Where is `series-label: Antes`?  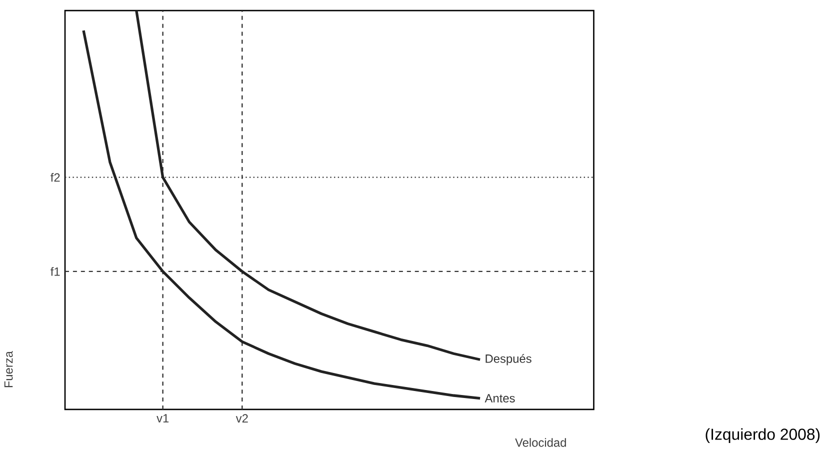
series-label: Antes is located at coordinates (499, 398).